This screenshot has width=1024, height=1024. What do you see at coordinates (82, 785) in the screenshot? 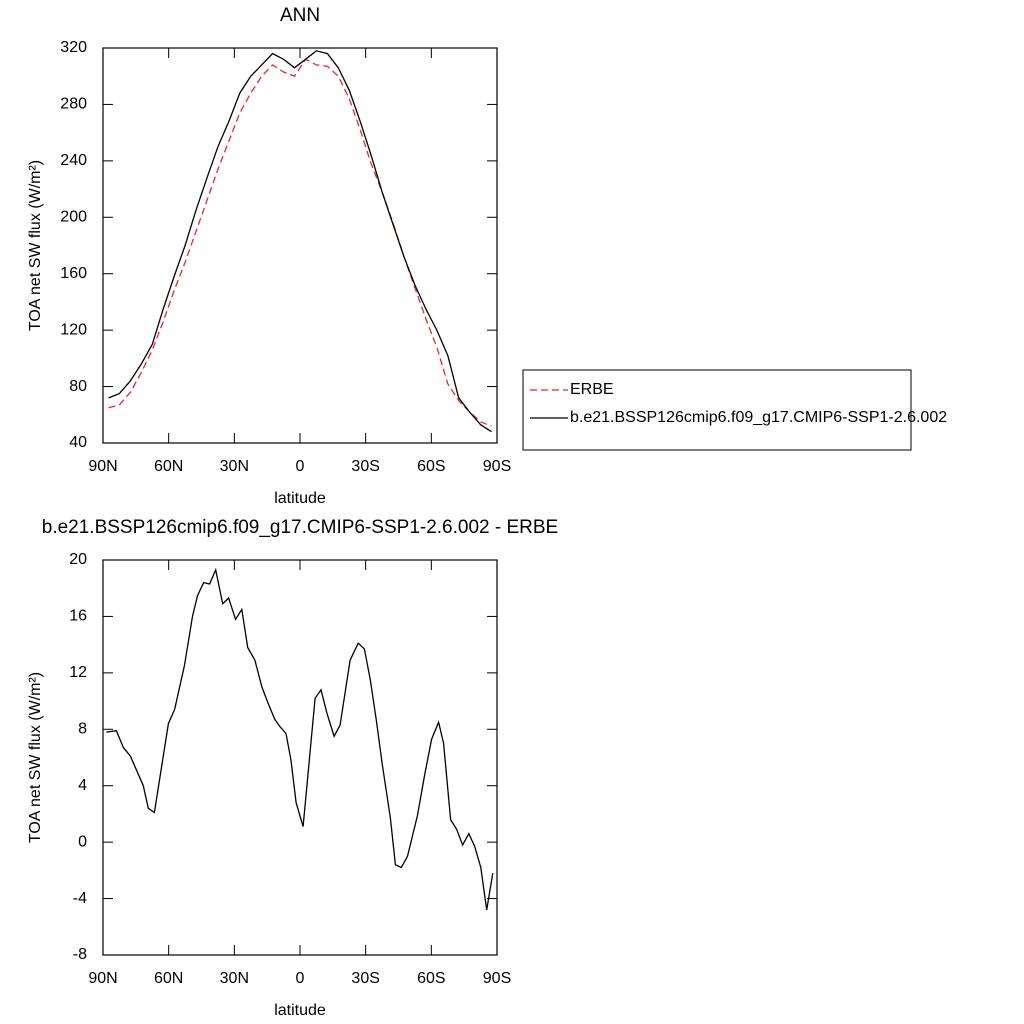
I see `y-tick-label: 4` at bounding box center [82, 785].